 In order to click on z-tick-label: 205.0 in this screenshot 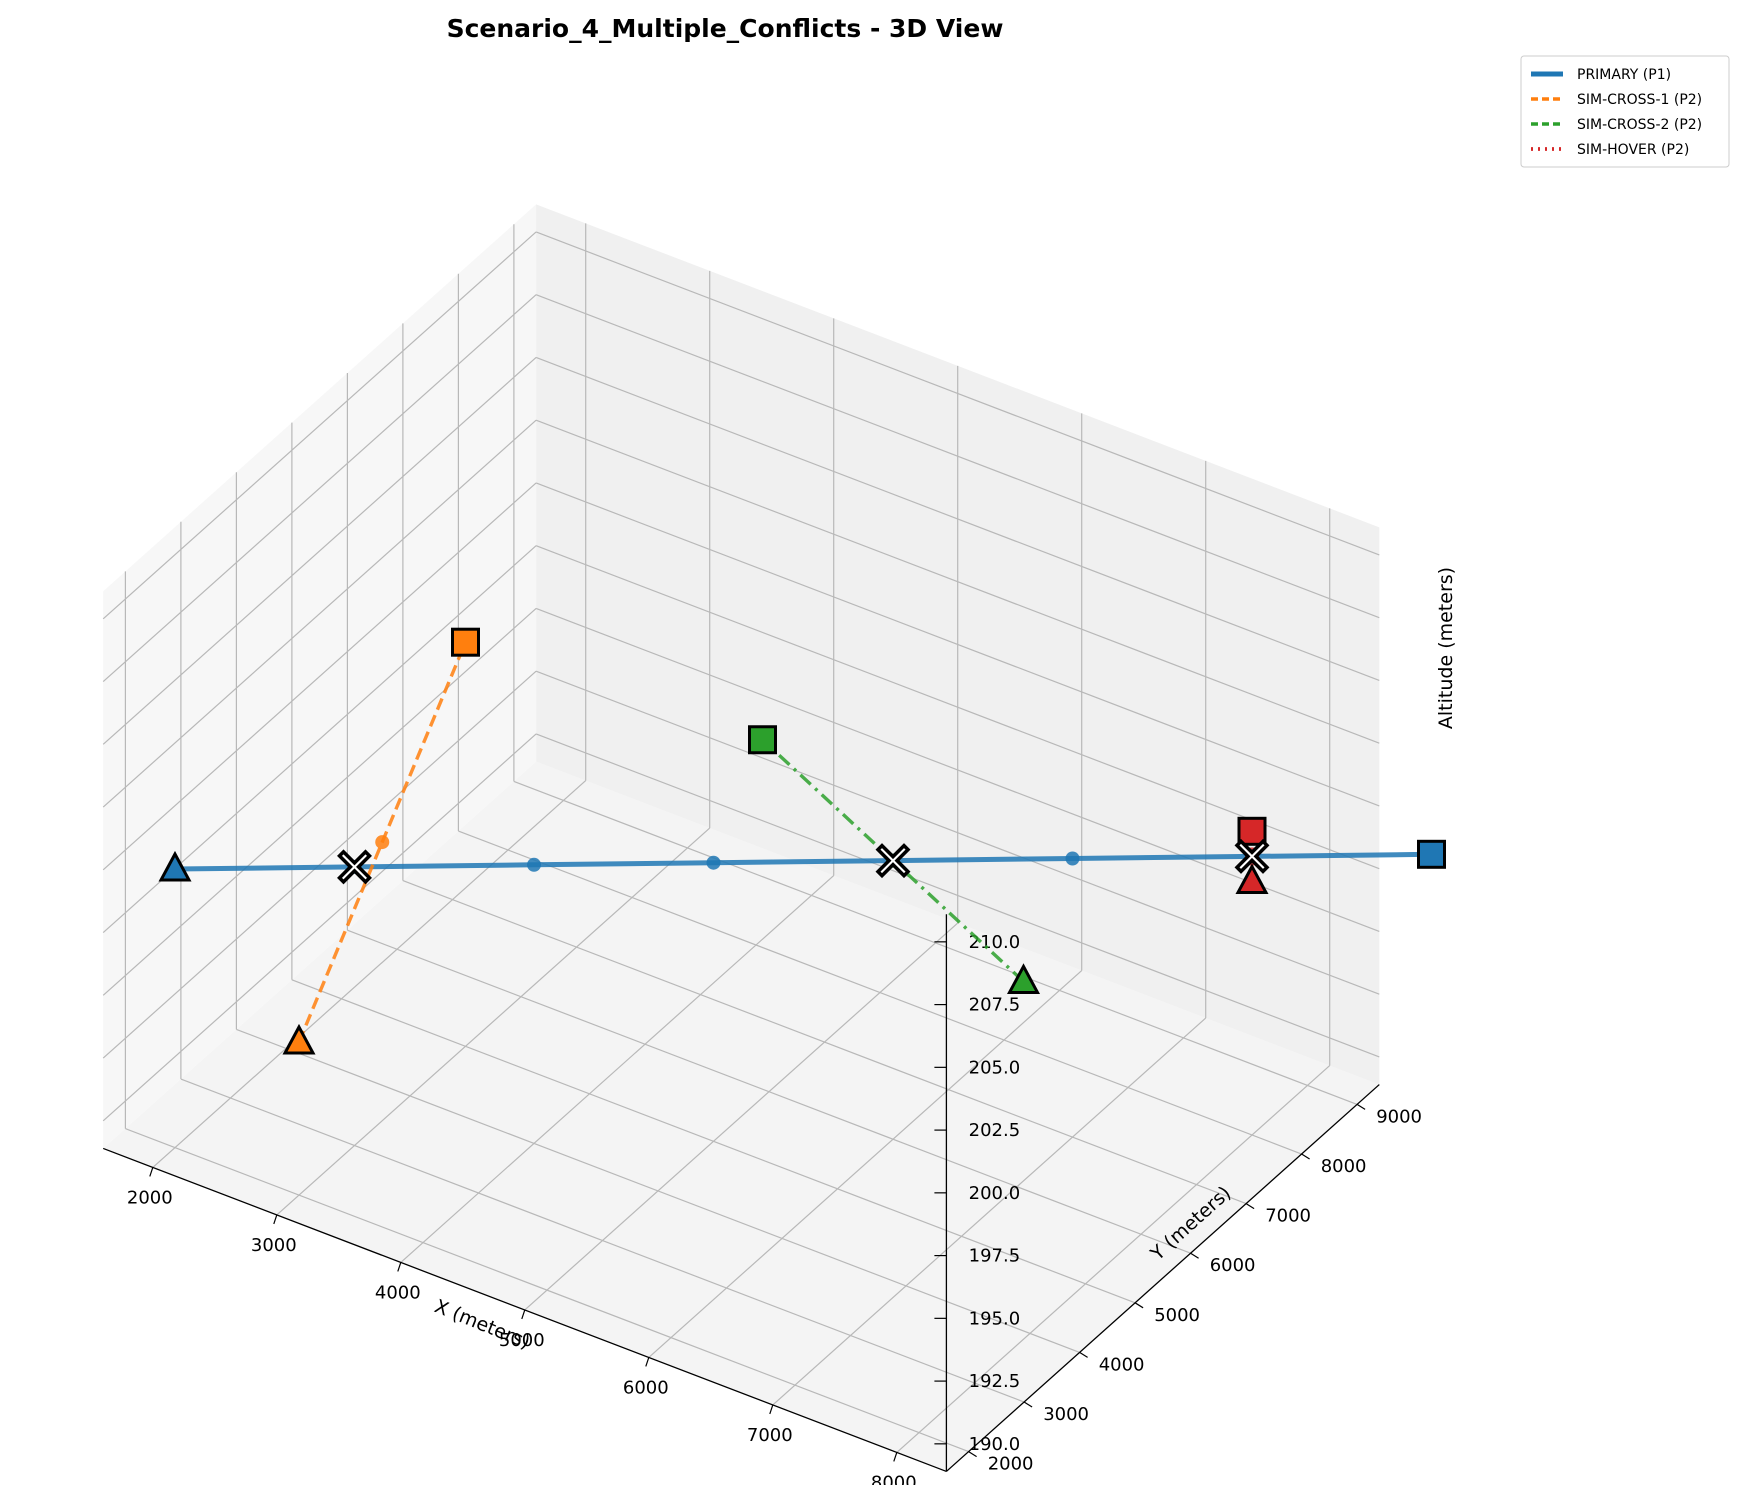, I will do `click(995, 1067)`.